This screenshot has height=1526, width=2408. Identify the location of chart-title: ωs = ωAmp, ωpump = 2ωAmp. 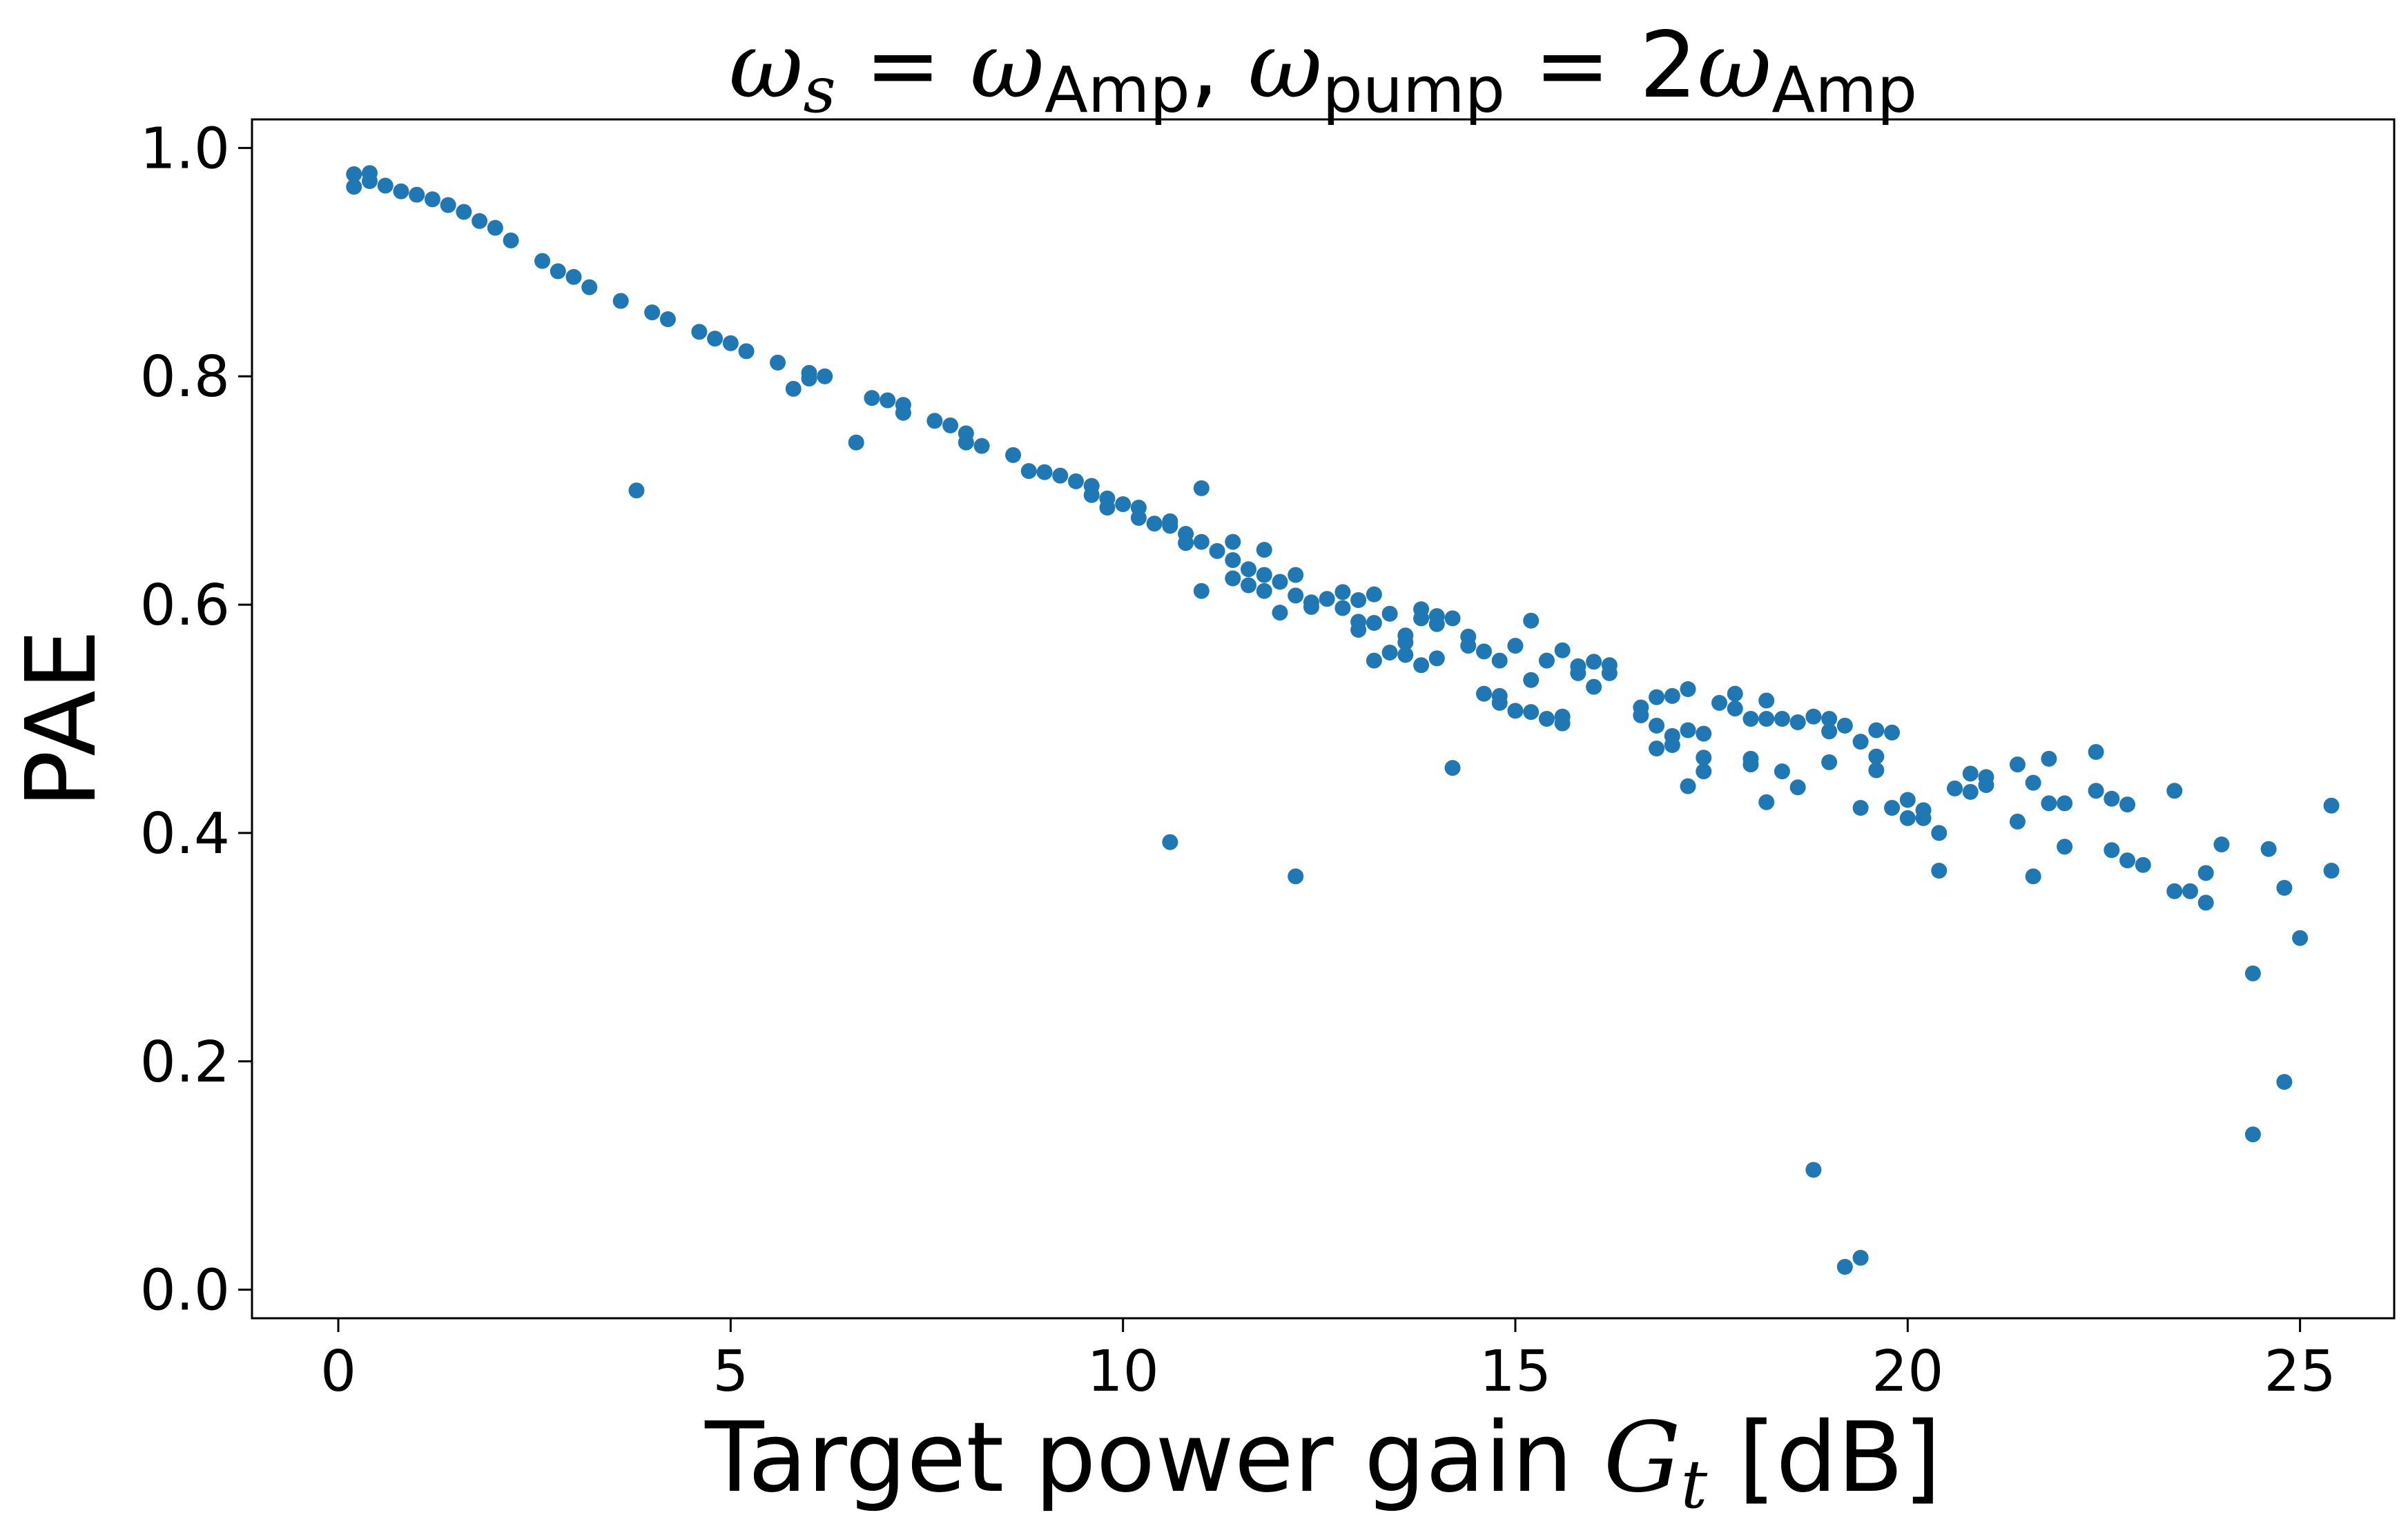
(1323, 69).